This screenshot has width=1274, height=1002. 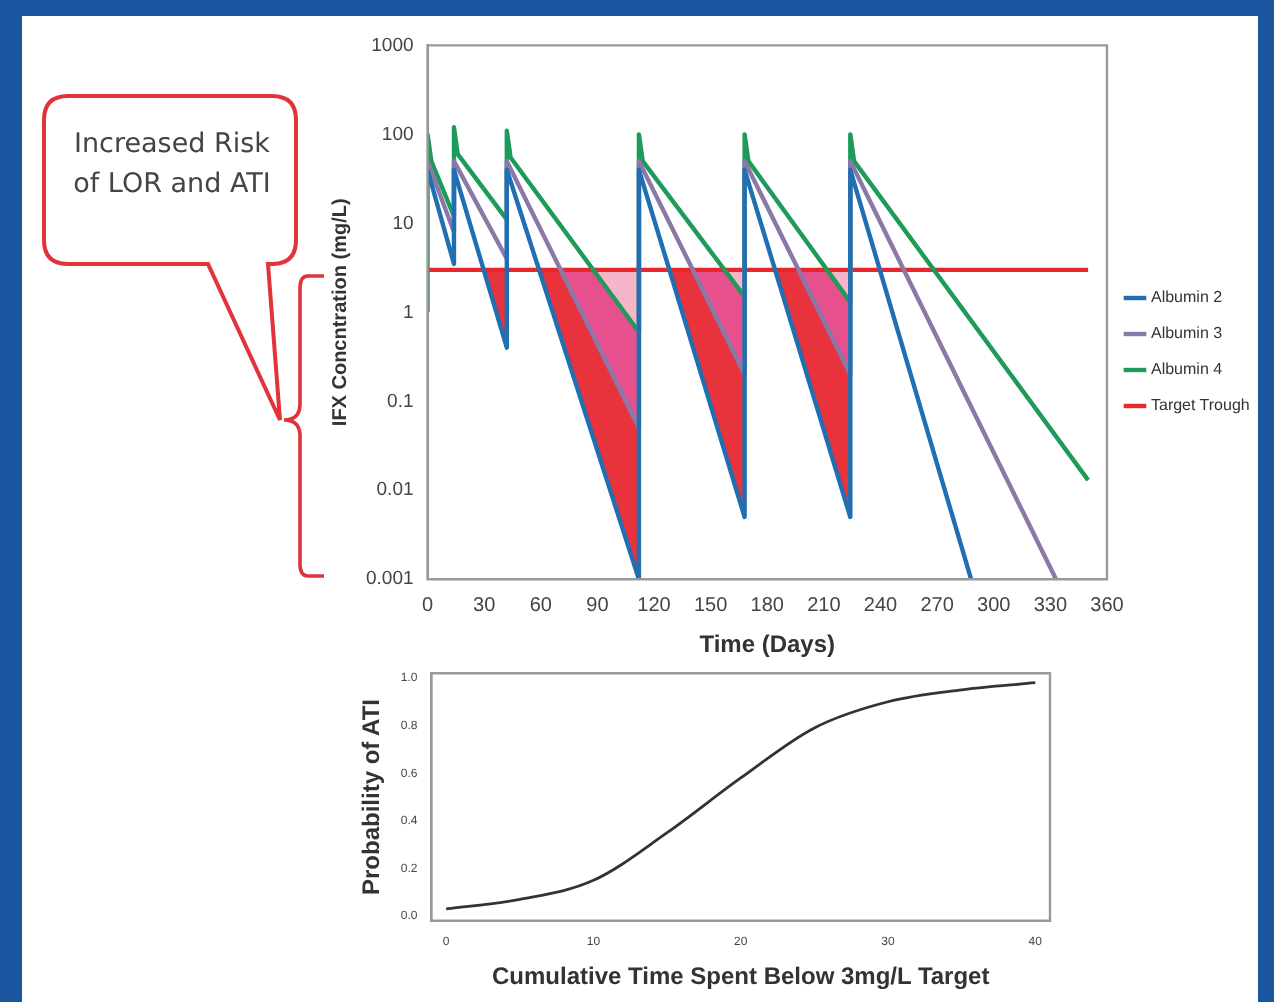 What do you see at coordinates (1200, 405) in the screenshot?
I see `legend-label: Target Trough` at bounding box center [1200, 405].